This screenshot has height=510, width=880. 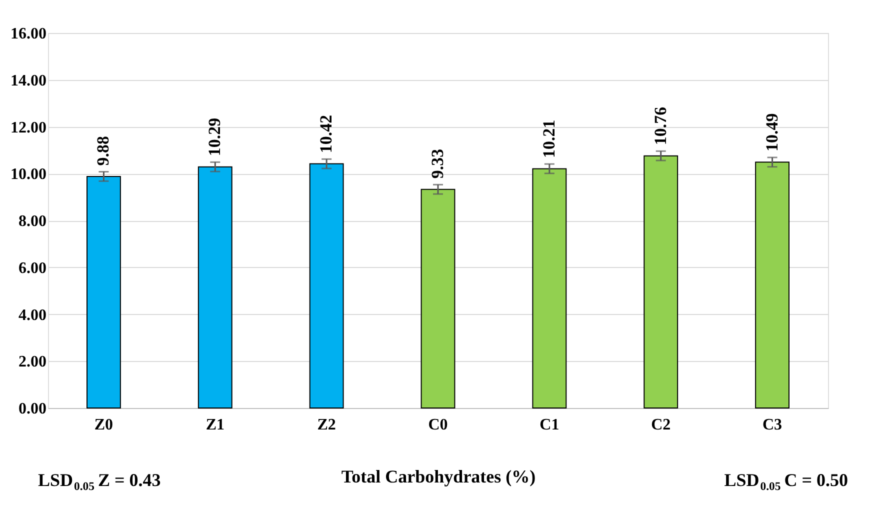 I want to click on y-tick-label: 16.00, so click(x=28, y=34).